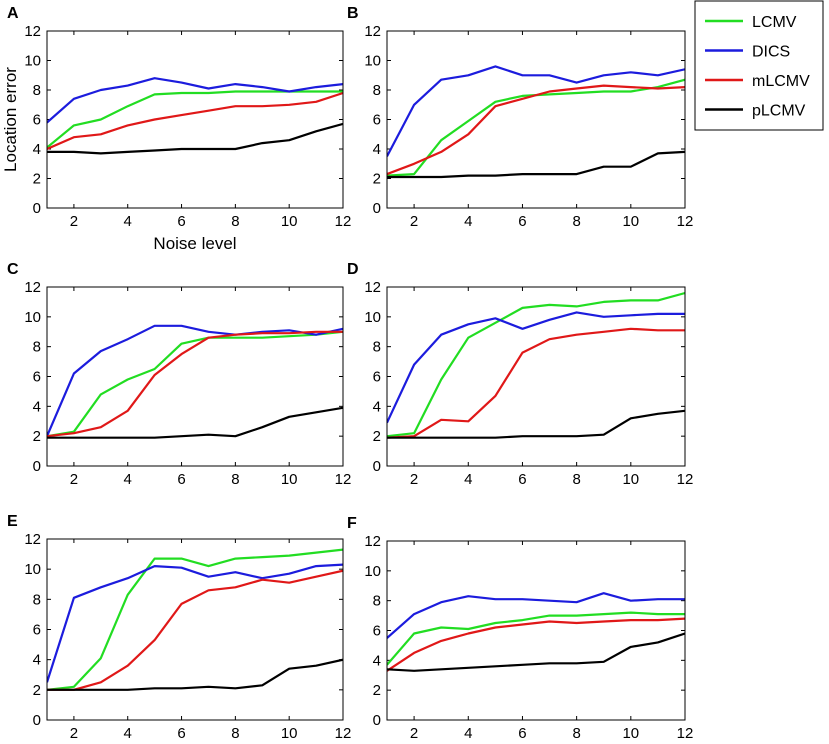 The width and height of the screenshot is (829, 744). What do you see at coordinates (194, 243) in the screenshot?
I see `x-axis-label: Noise level` at bounding box center [194, 243].